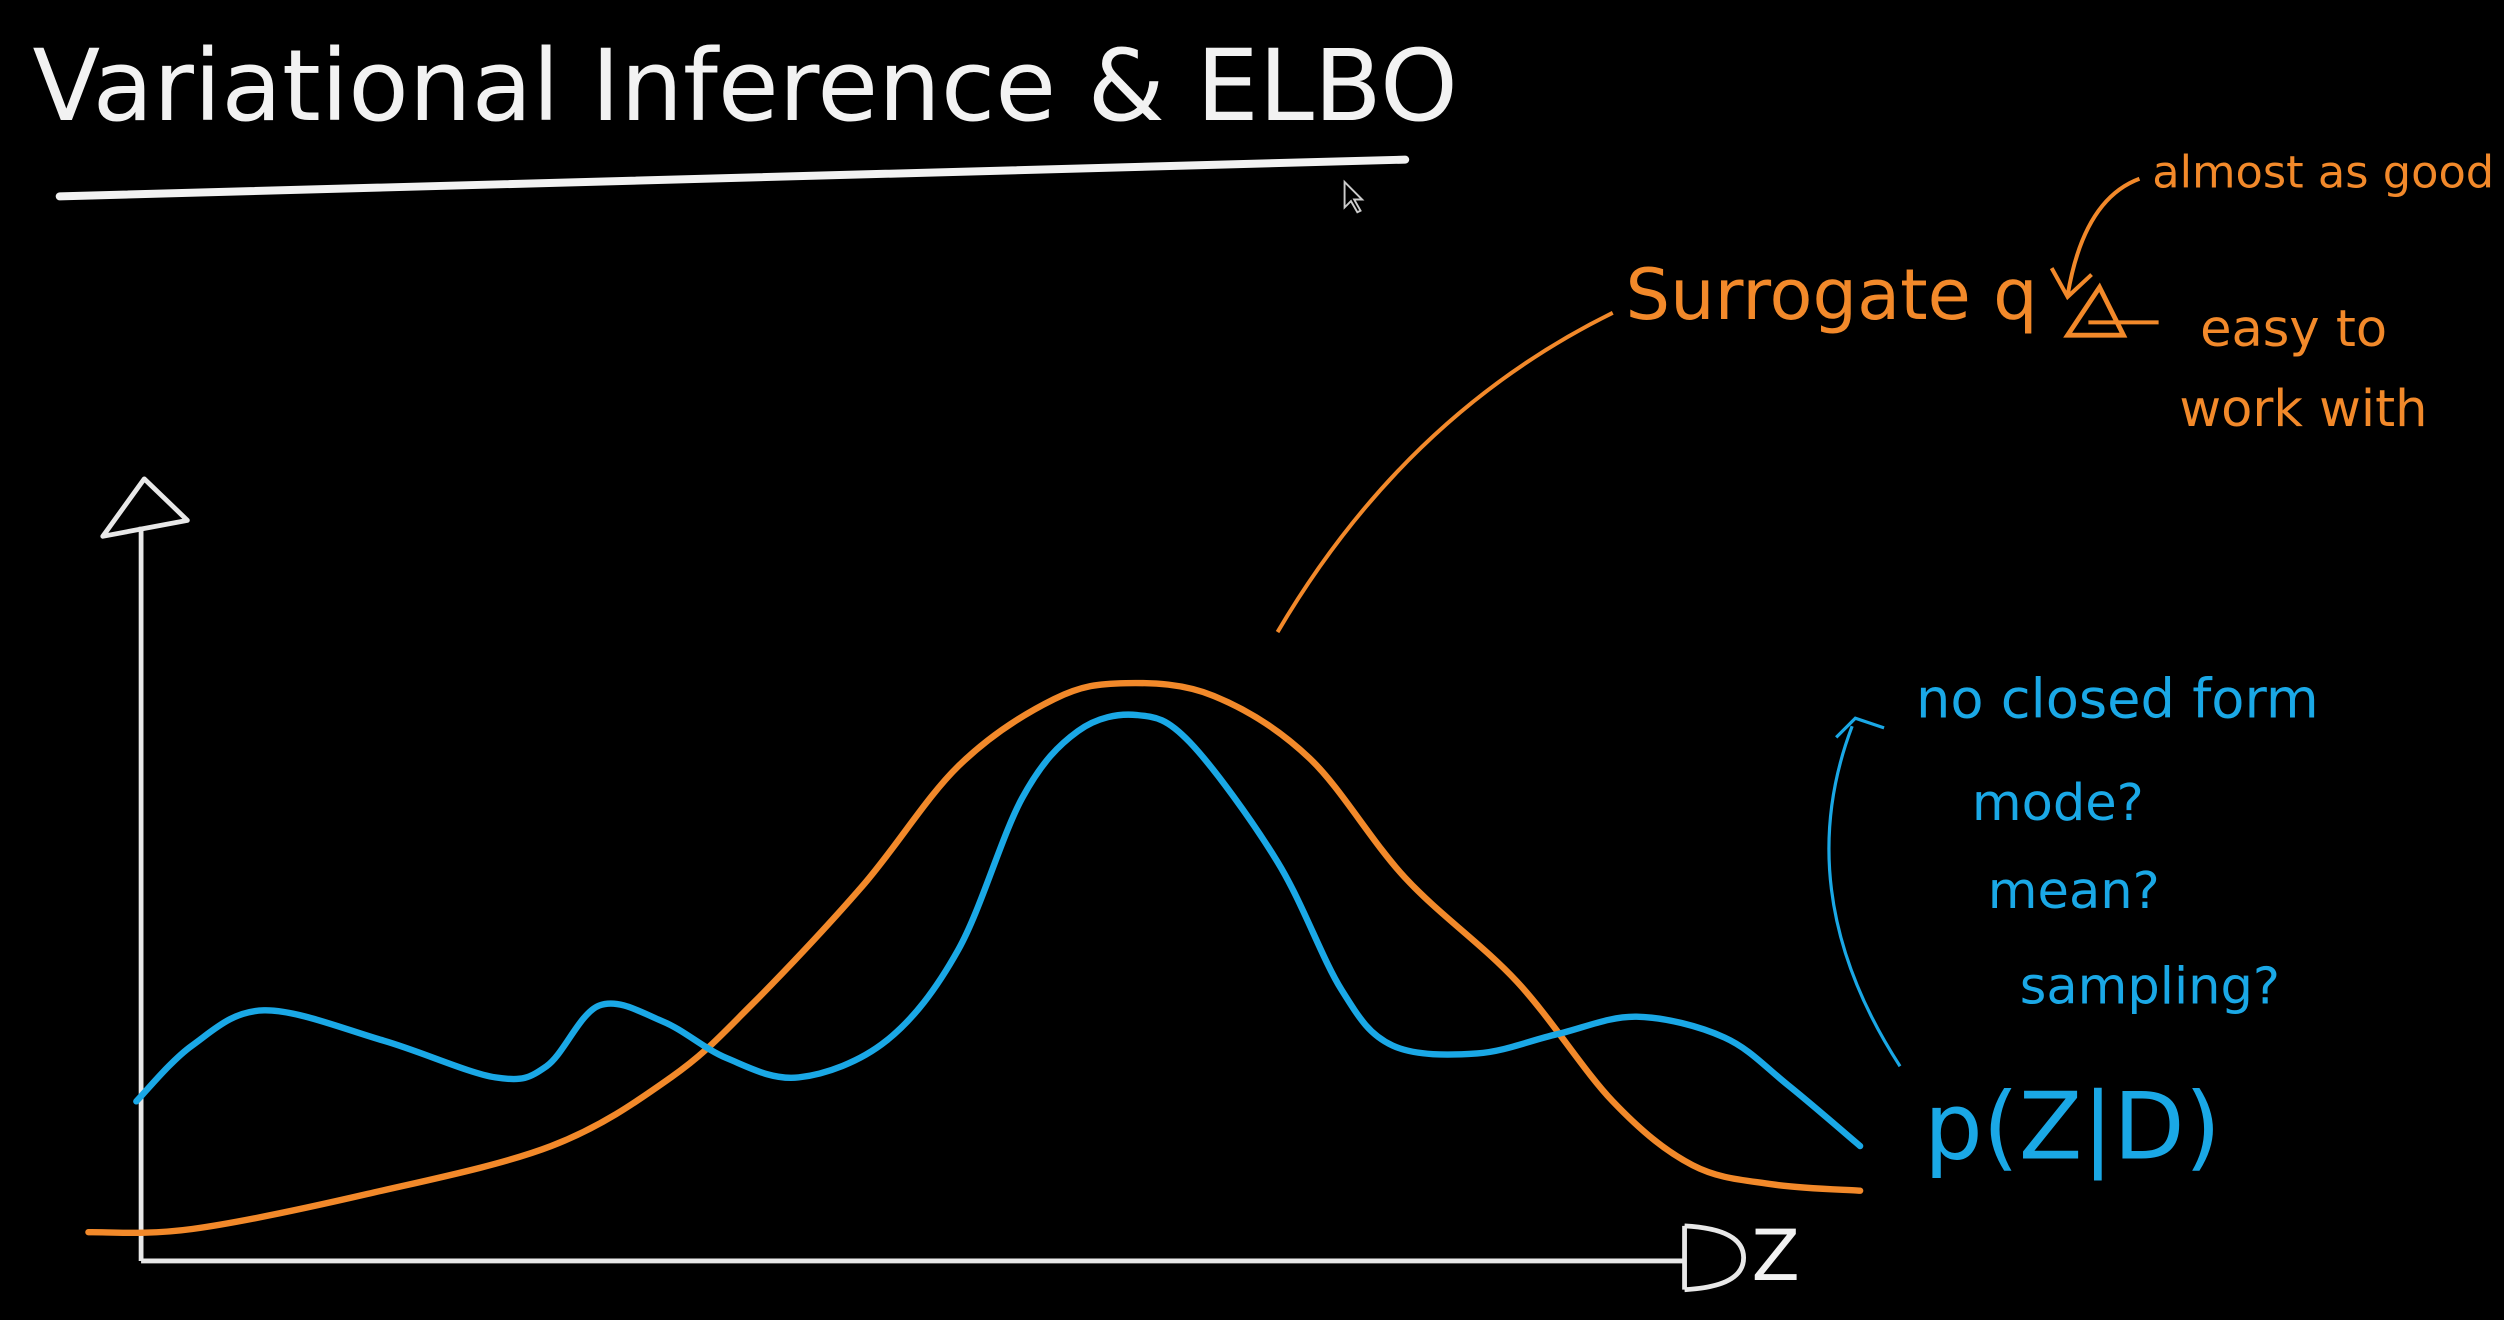 The height and width of the screenshot is (1320, 2504). I want to click on easy-label: easy to, so click(2293, 329).